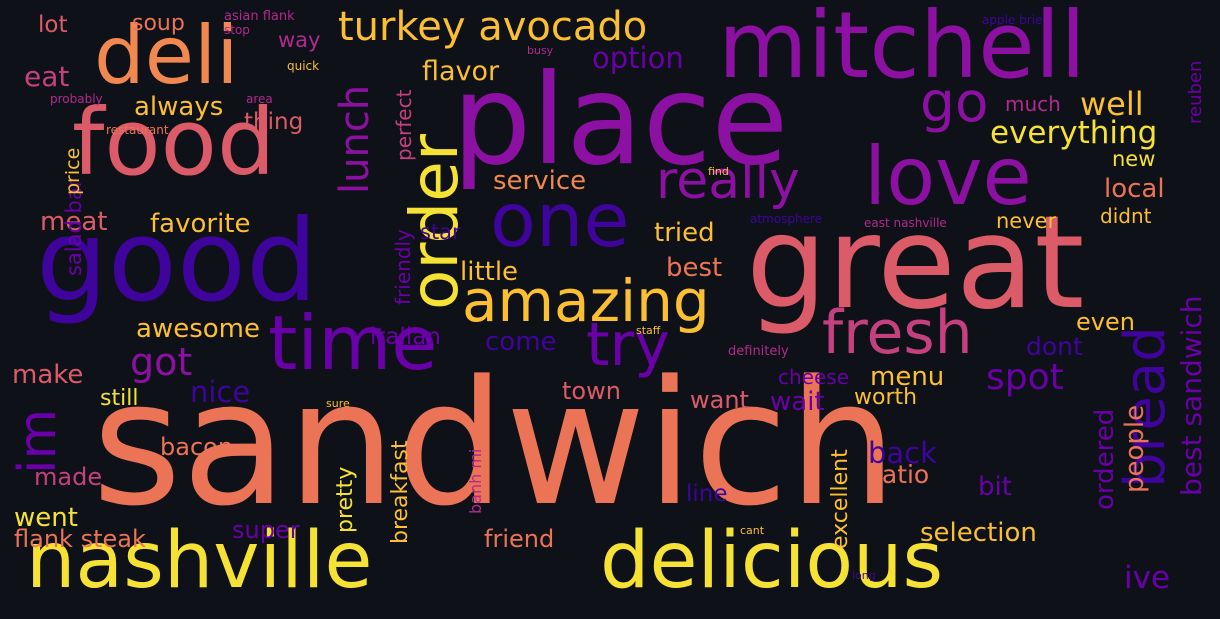 This screenshot has width=1220, height=619. What do you see at coordinates (220, 392) in the screenshot?
I see `word-nice: nice` at bounding box center [220, 392].